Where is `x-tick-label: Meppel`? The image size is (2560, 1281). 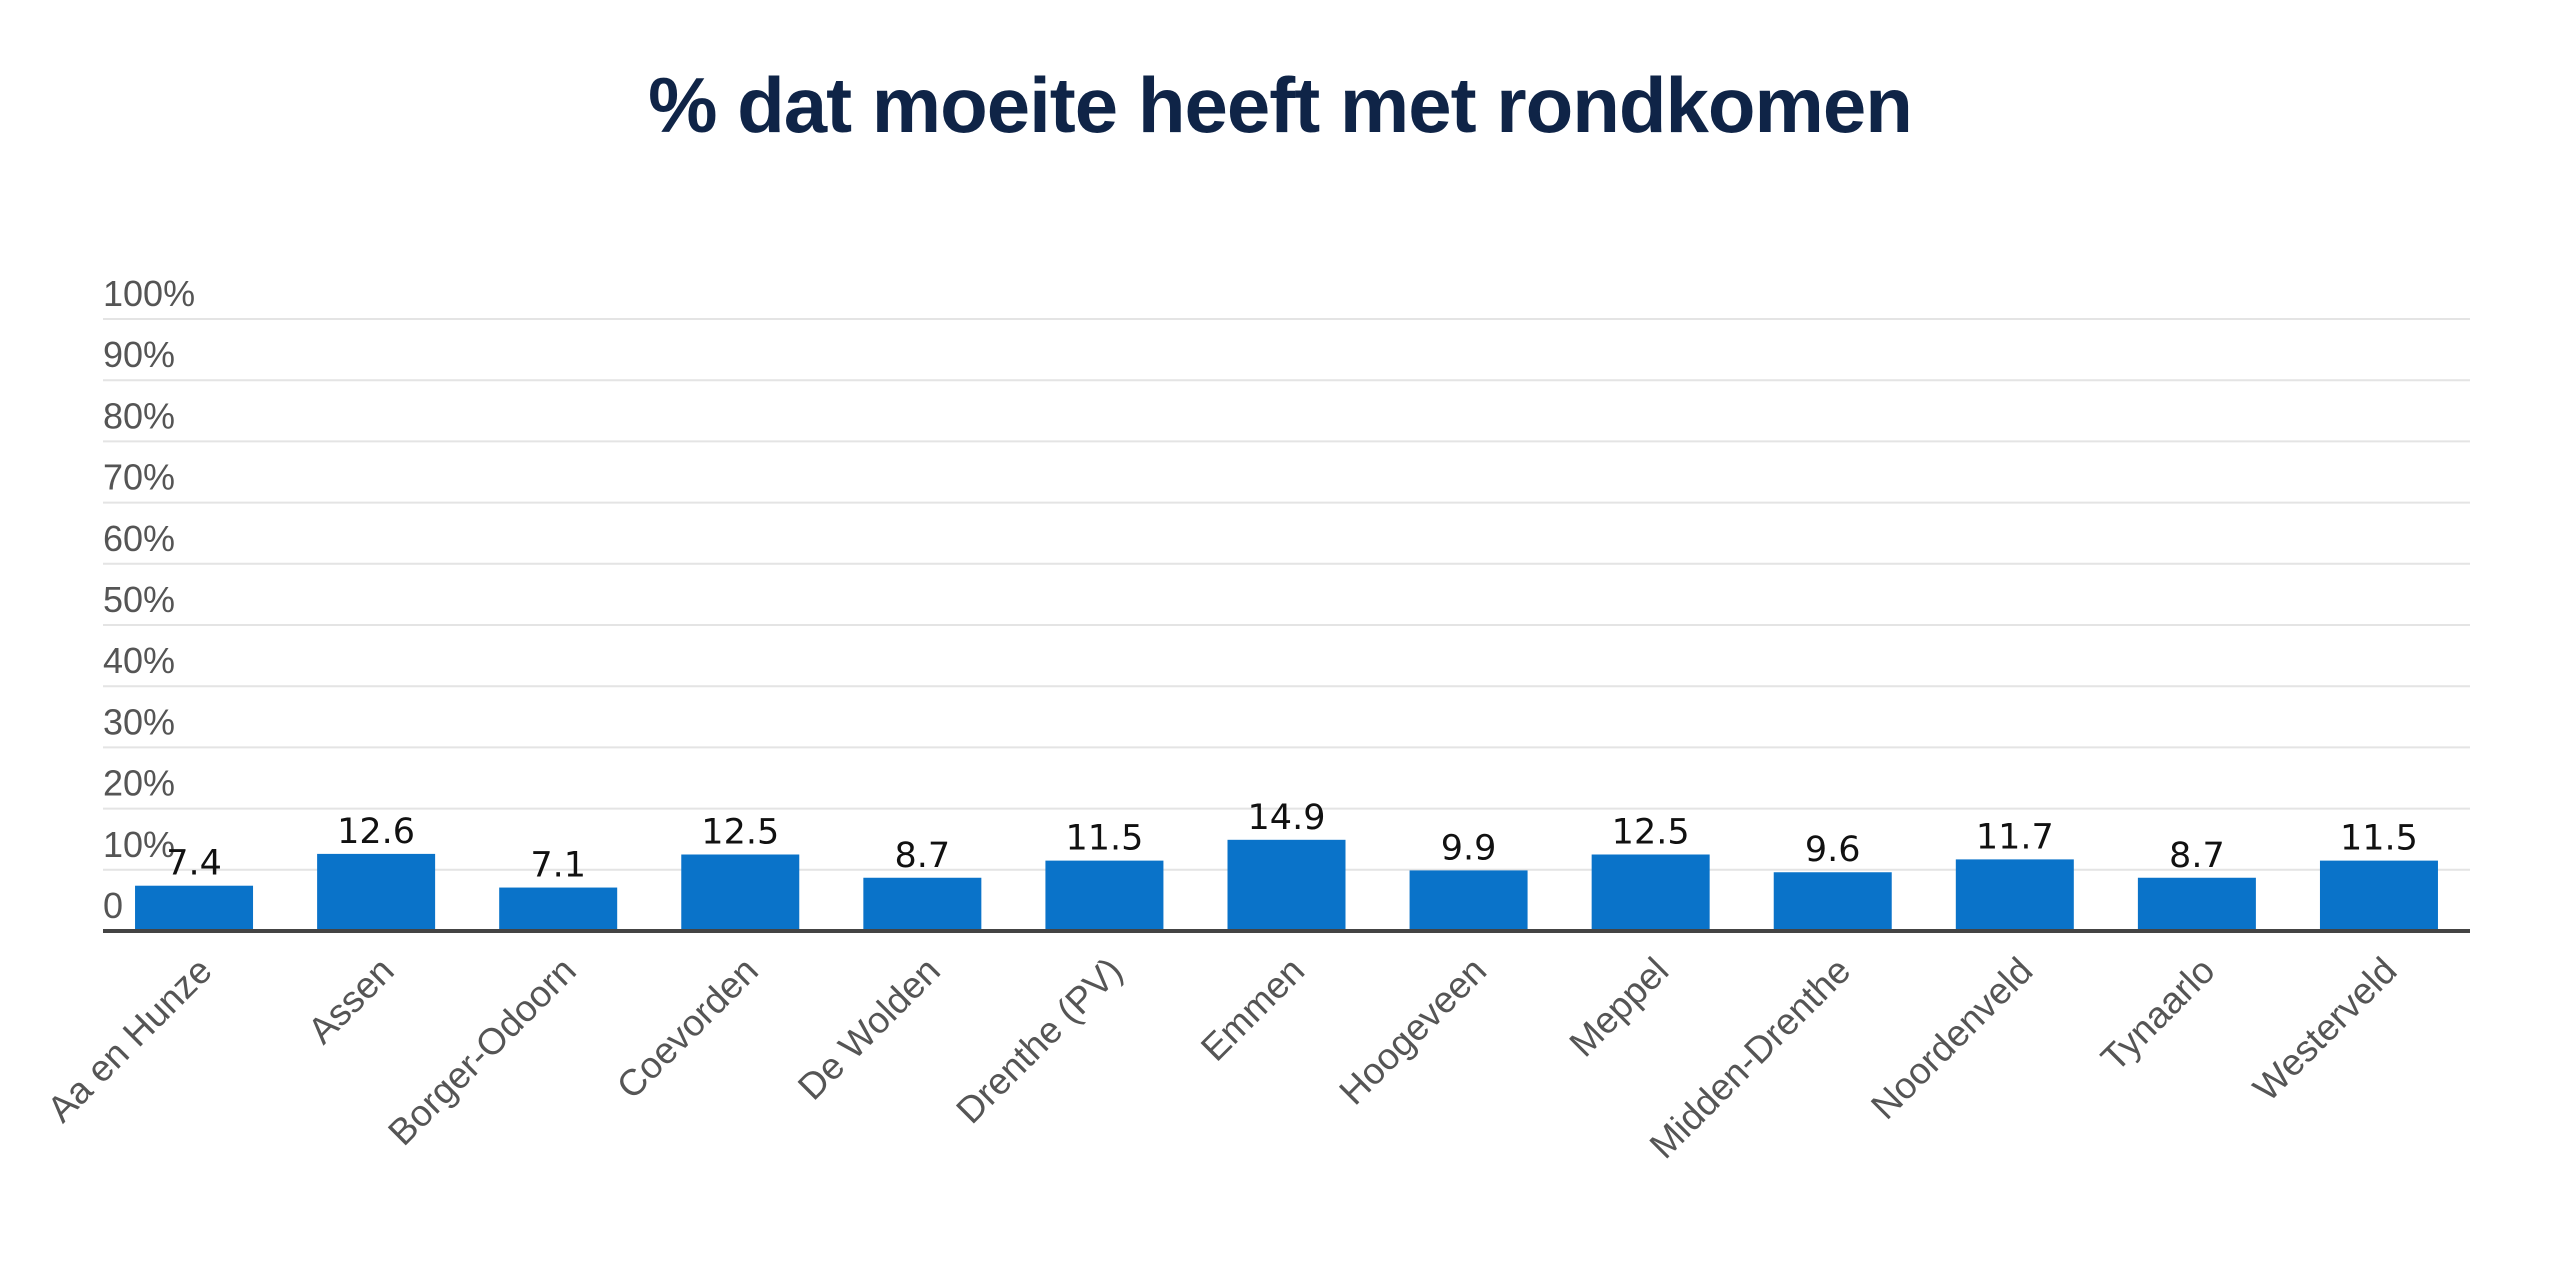
x-tick-label: Meppel is located at coordinates (1619, 1007).